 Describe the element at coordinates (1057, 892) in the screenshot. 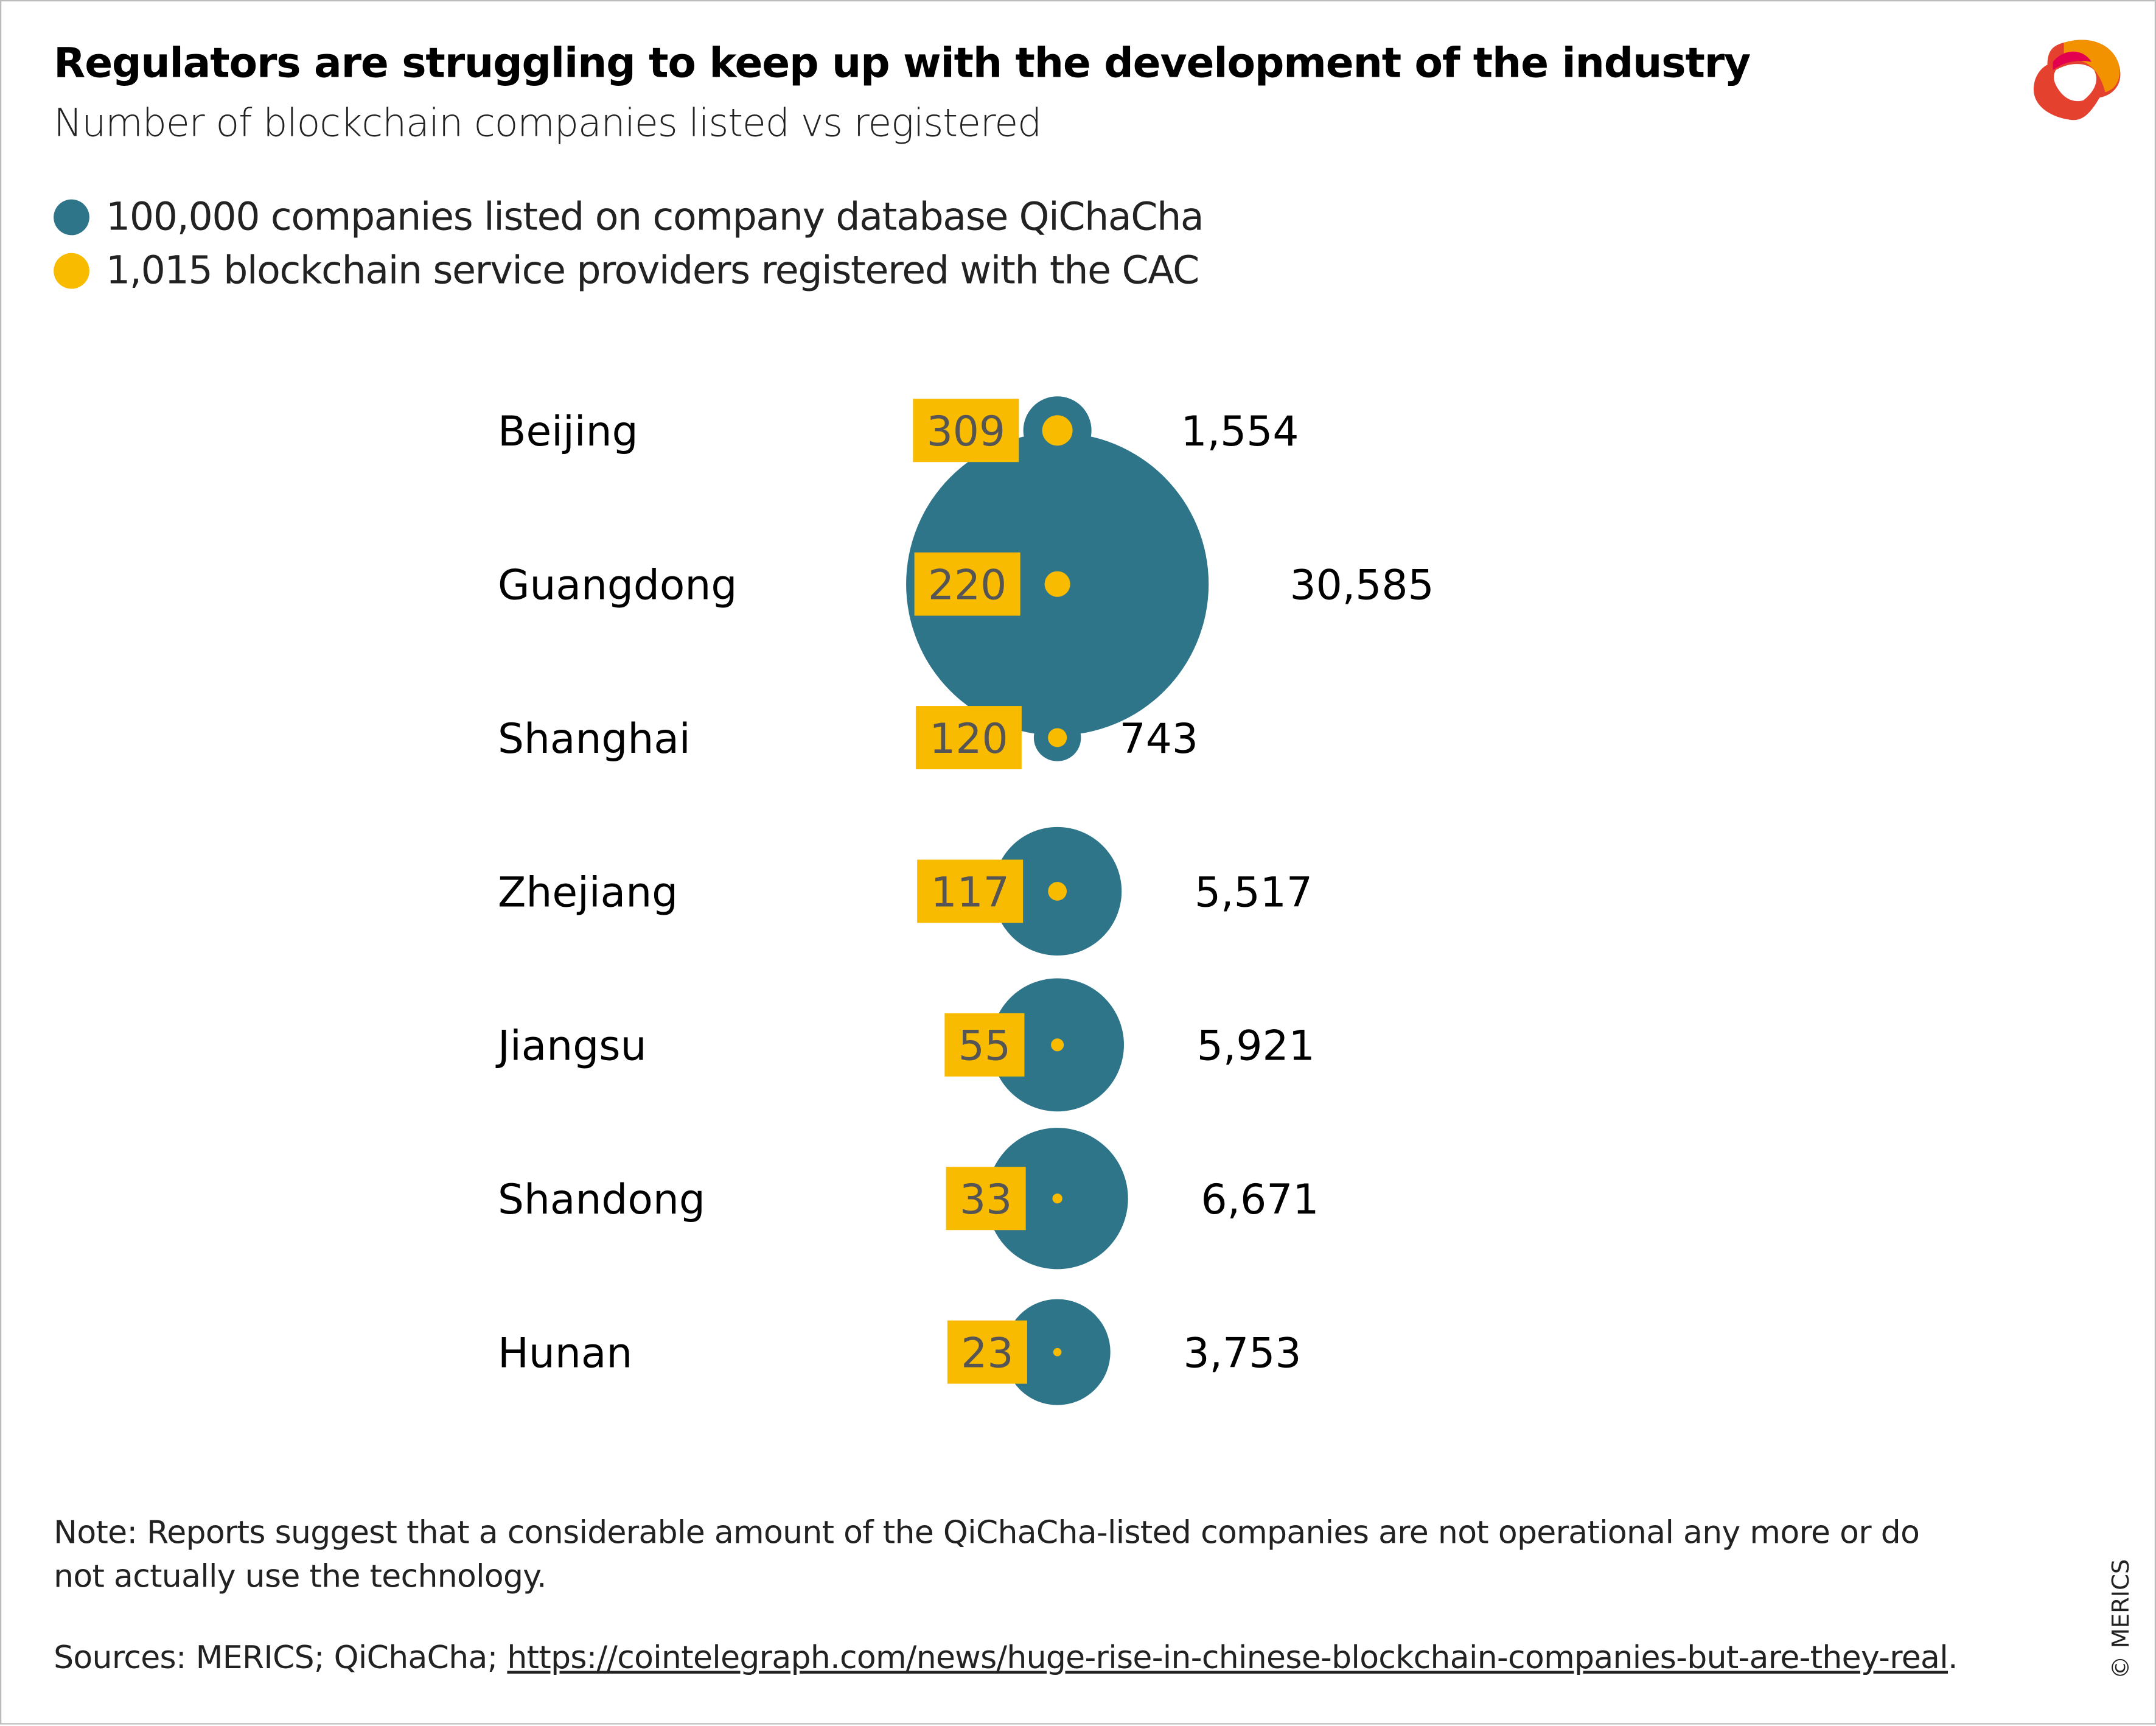

I see `bubble-registered-zhejiang` at that location.